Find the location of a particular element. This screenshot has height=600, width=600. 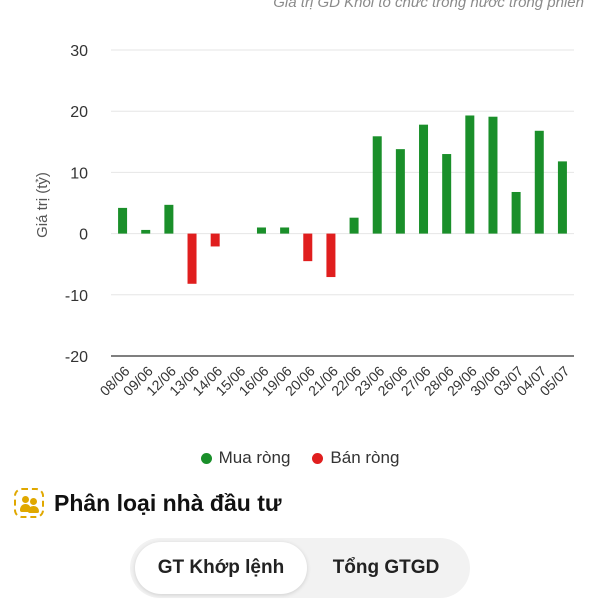

section-header: Phân loại nhà đầu tư is located at coordinates (148, 503).